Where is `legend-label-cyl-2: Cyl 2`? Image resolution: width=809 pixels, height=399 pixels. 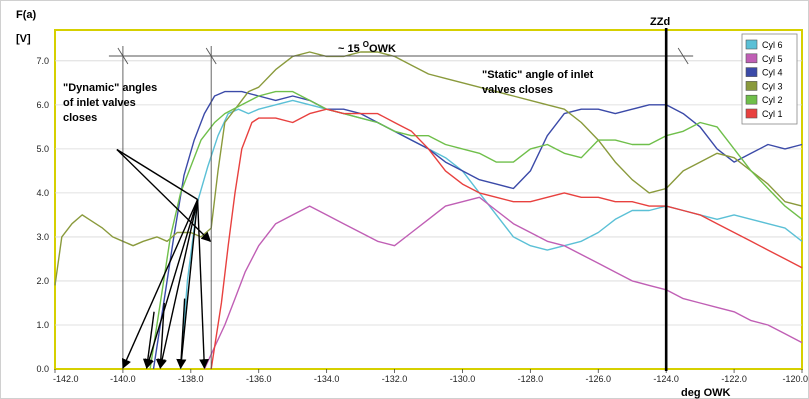
legend-label-cyl-2: Cyl 2 is located at coordinates (772, 100).